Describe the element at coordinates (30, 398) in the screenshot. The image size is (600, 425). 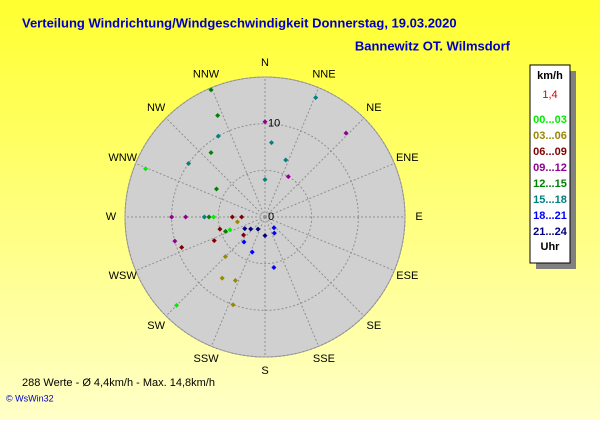
I see `credit: © WsWin32` at that location.